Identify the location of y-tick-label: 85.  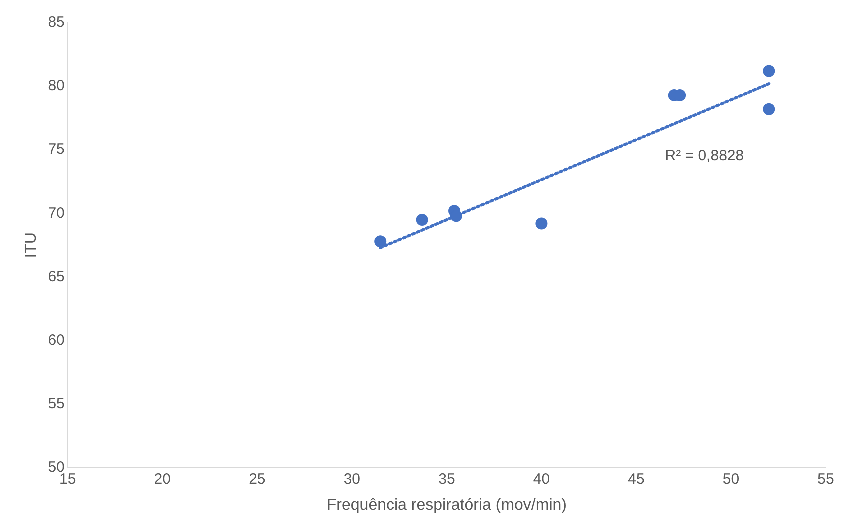
(56, 23).